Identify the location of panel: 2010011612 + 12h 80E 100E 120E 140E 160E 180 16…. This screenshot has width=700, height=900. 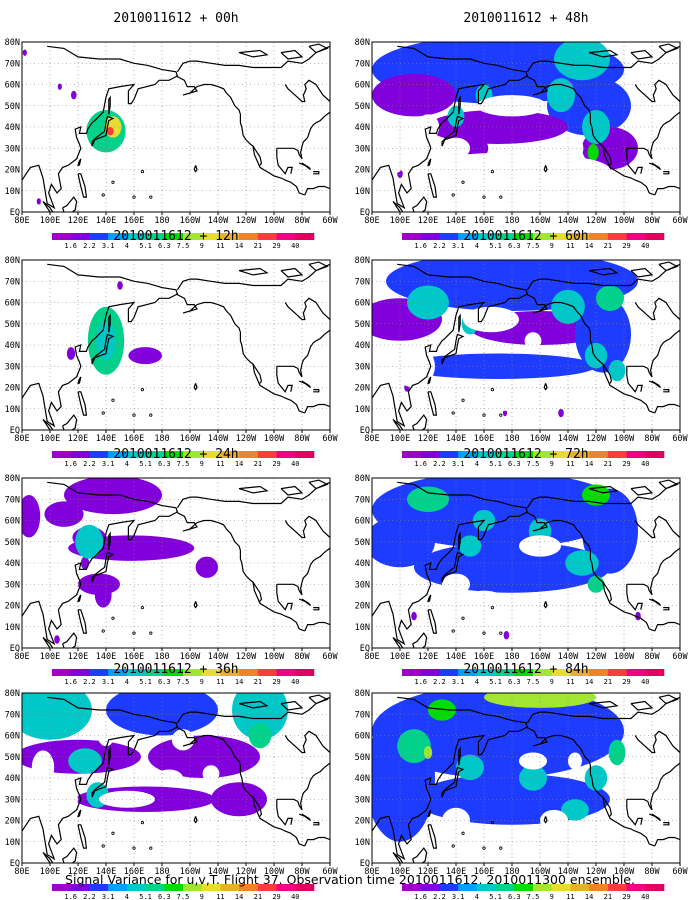
(172, 348).